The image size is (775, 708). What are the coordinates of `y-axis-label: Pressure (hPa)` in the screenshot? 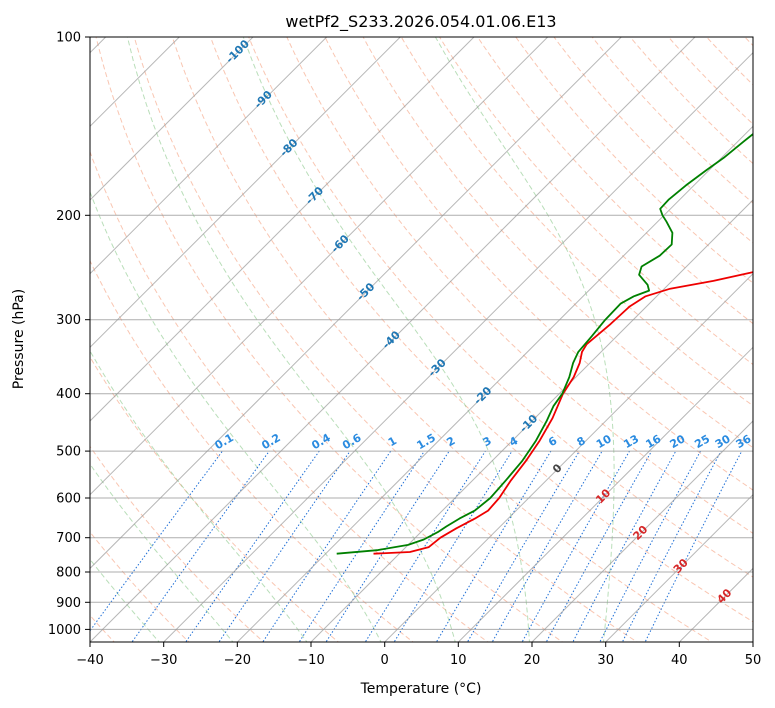 It's located at (19, 339).